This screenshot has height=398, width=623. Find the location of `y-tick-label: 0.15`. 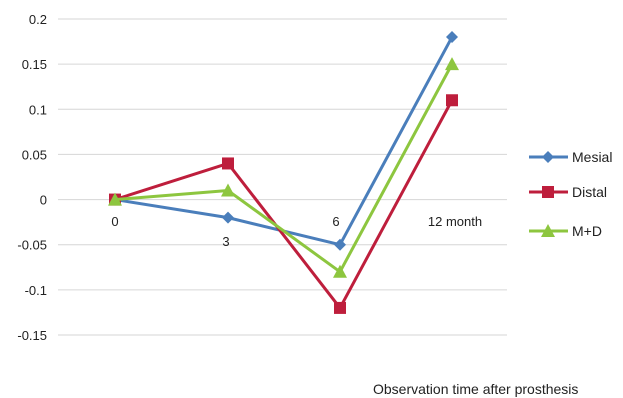

y-tick-label: 0.15 is located at coordinates (34, 64).